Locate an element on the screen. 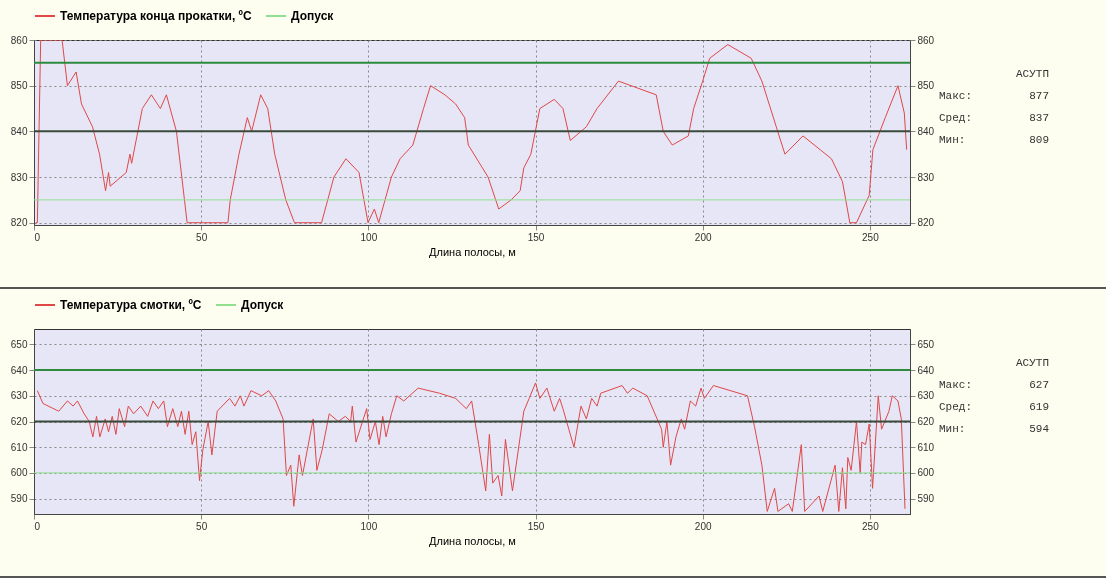  y-tick-label: 830 is located at coordinates (19, 177).